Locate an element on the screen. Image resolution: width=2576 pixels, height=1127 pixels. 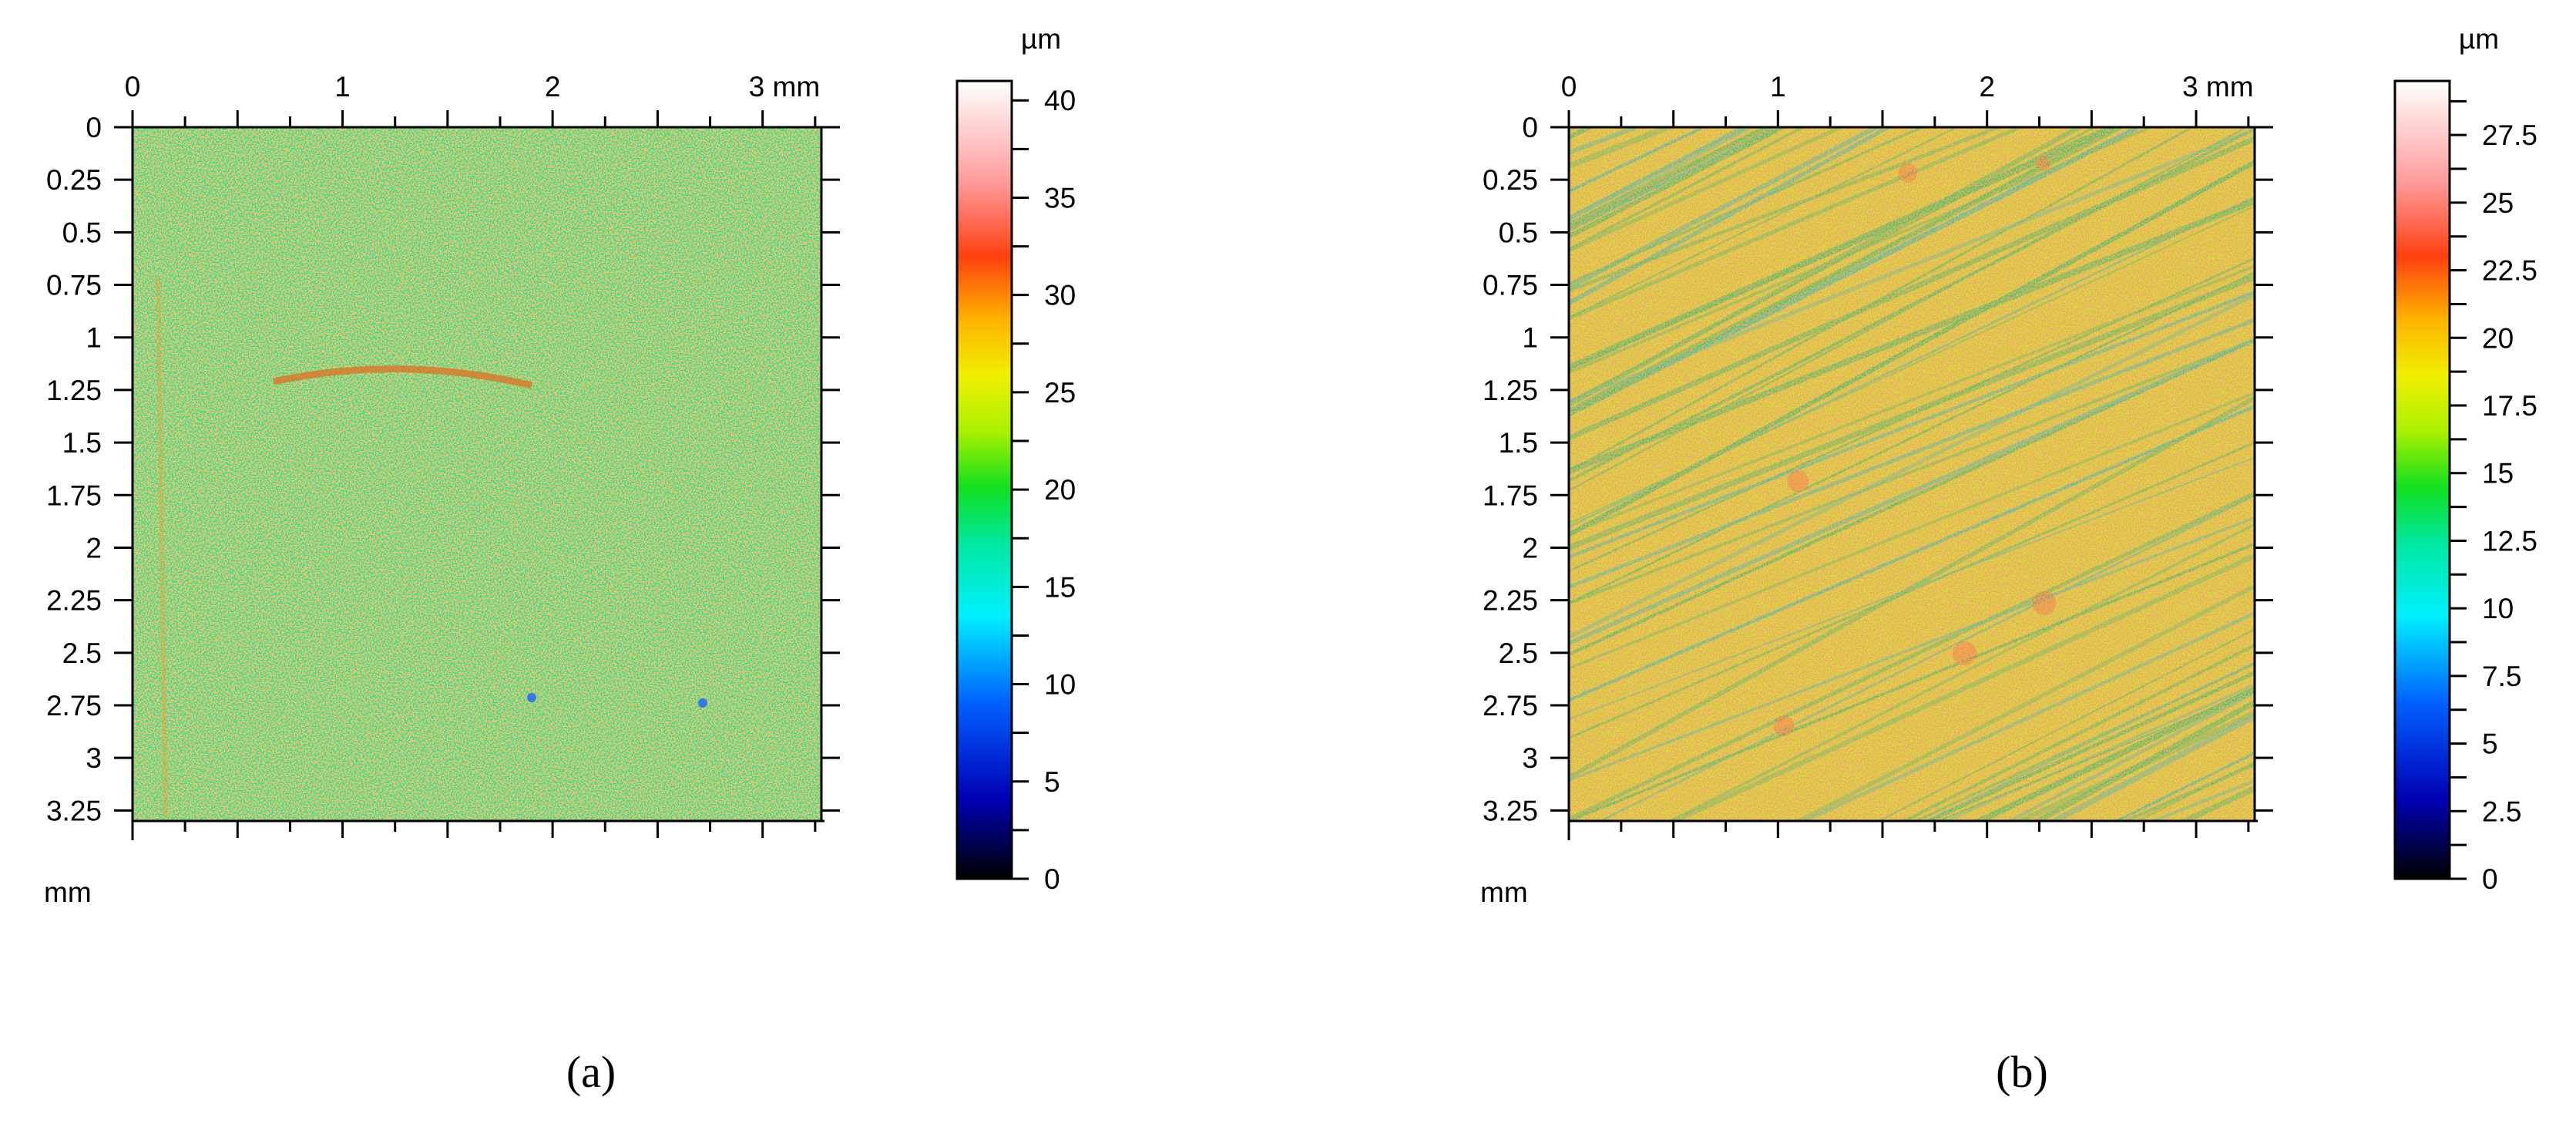
caption-a: (a) is located at coordinates (591, 1072).